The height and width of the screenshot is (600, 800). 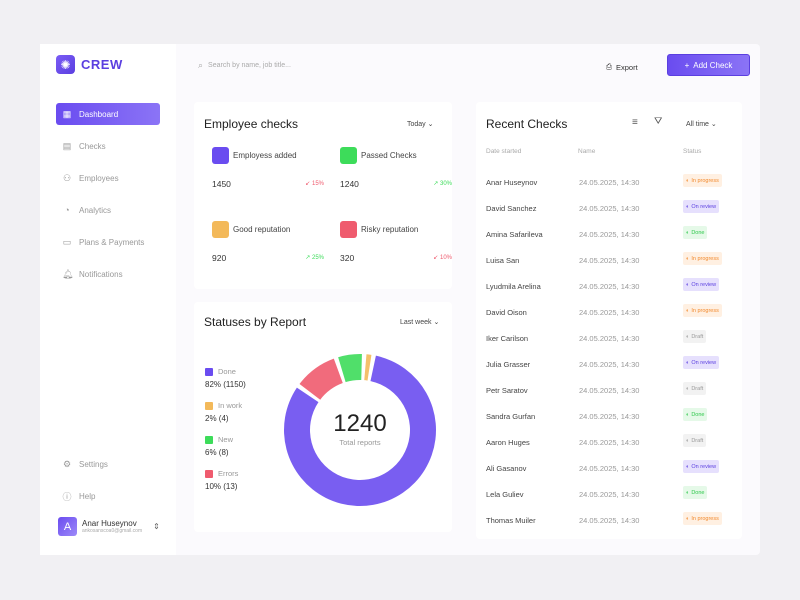 What do you see at coordinates (708, 65) in the screenshot?
I see `add-check-button: + Add Check` at bounding box center [708, 65].